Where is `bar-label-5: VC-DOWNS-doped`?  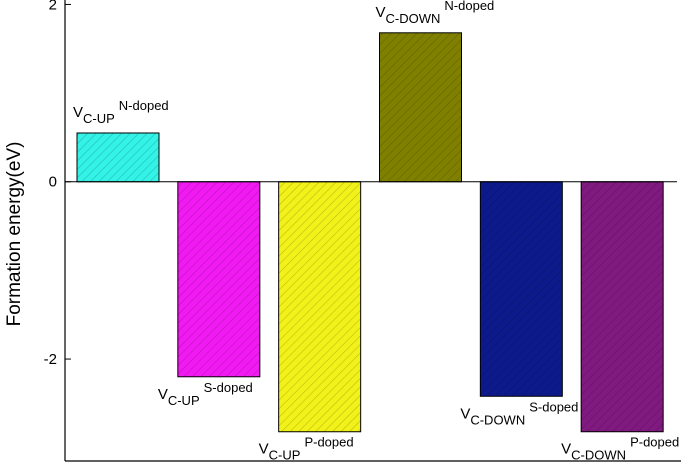
bar-label-5: VC-DOWNS-doped is located at coordinates (519, 413).